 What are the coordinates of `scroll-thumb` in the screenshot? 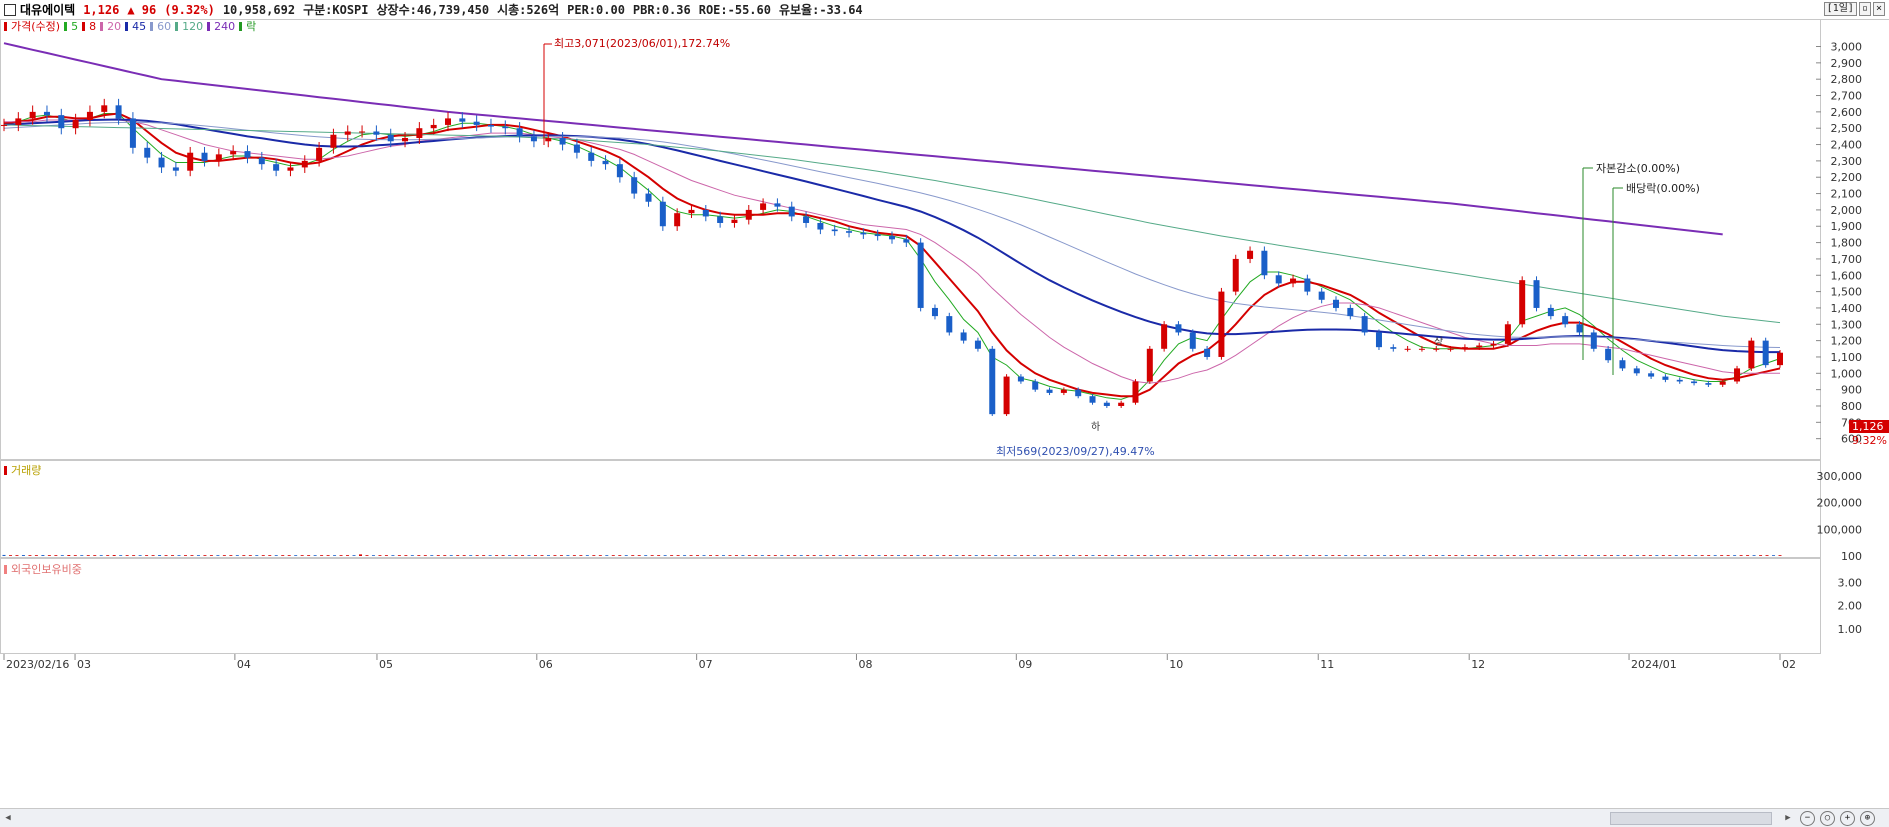 It's located at (1691, 818).